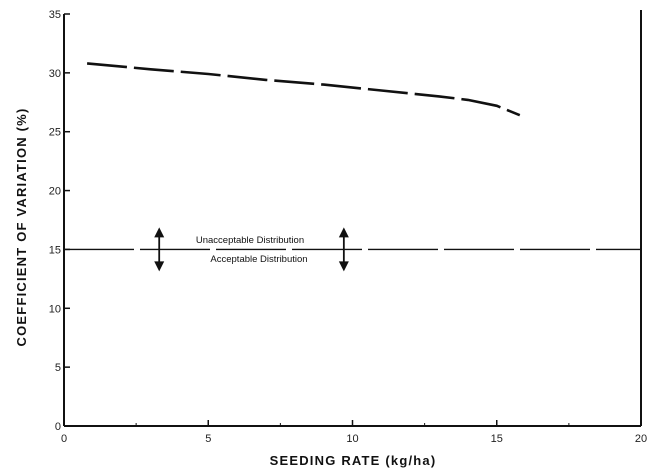 This screenshot has height=469, width=655. What do you see at coordinates (353, 460) in the screenshot?
I see `x-axis-title: SEEDING RATE (kg/ha)` at bounding box center [353, 460].